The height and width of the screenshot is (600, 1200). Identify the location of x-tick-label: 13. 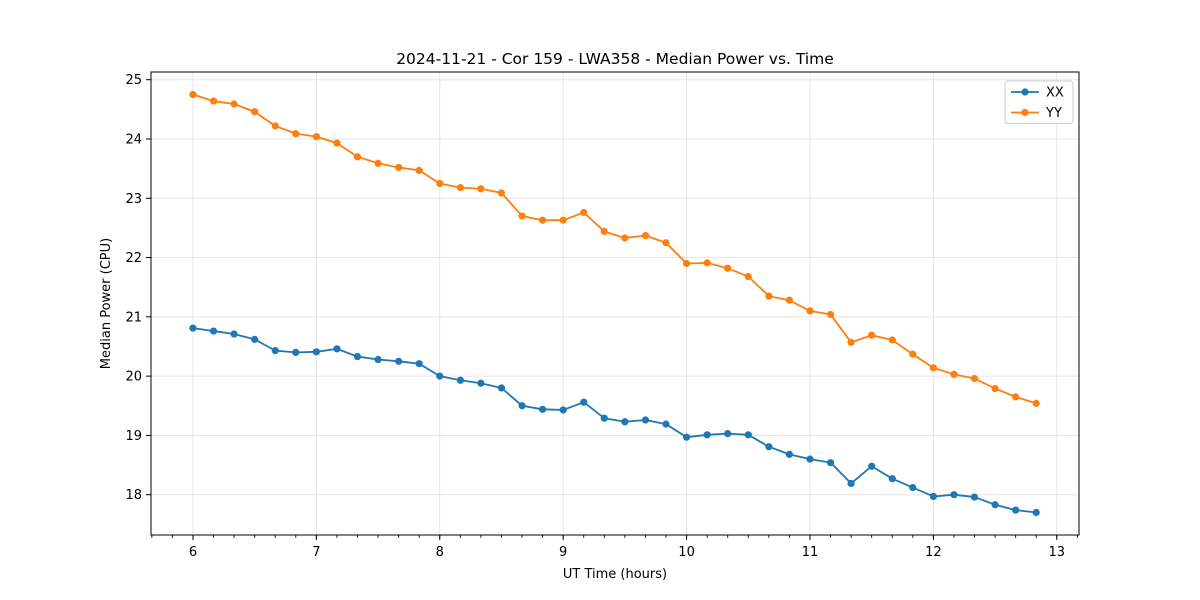
(1057, 552).